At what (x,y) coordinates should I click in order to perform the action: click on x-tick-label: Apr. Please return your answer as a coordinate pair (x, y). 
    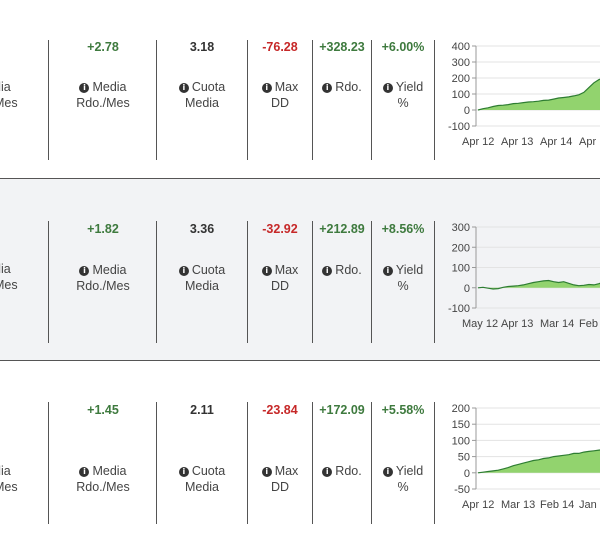
    Looking at the image, I should click on (587, 142).